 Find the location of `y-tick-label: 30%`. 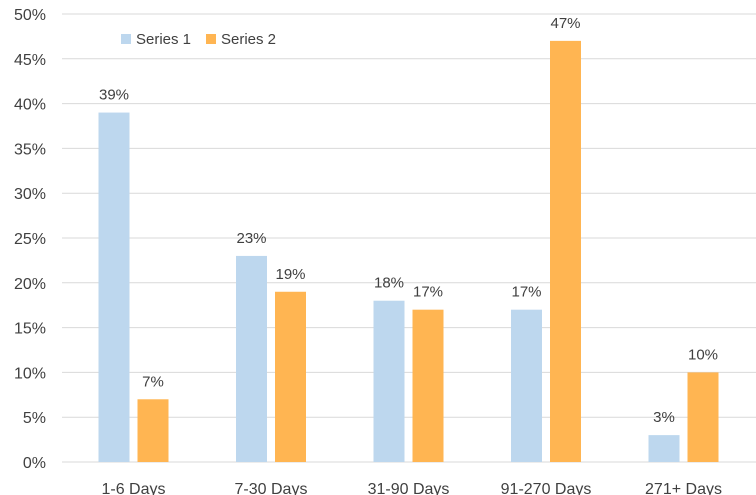

y-tick-label: 30% is located at coordinates (30, 194).